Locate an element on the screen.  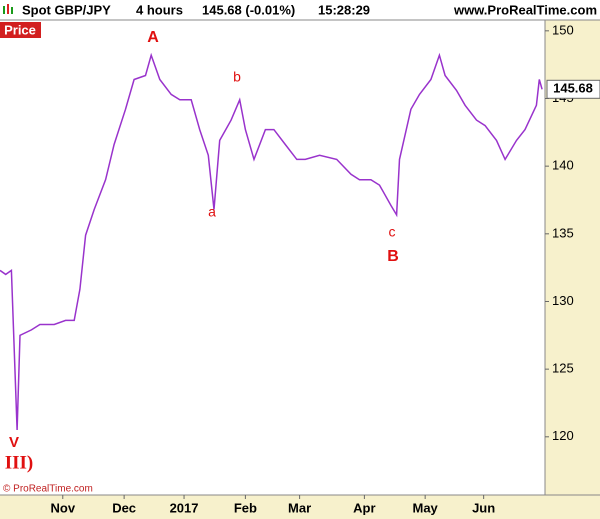
y-tick-label: 135 is located at coordinates (563, 232).